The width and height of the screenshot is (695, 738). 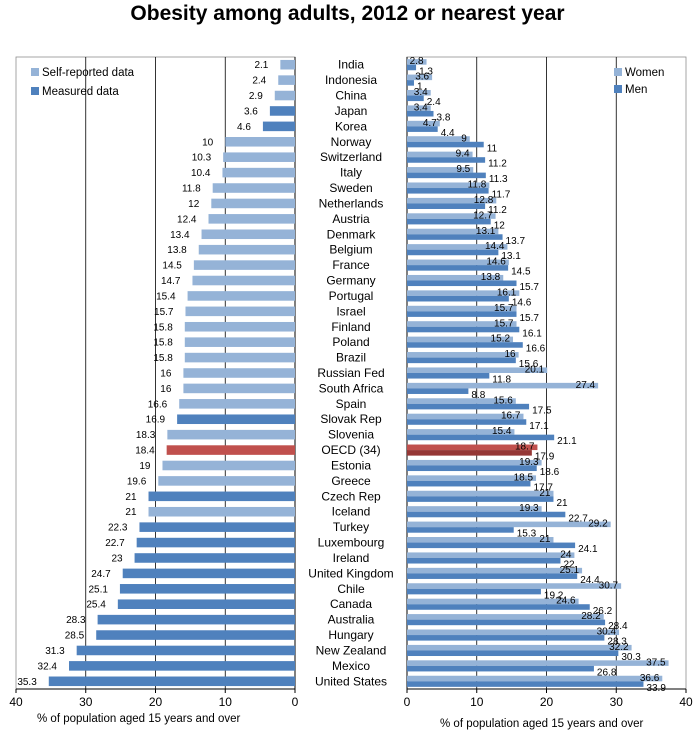 I want to click on men-value-label: 17.7, so click(x=543, y=487).